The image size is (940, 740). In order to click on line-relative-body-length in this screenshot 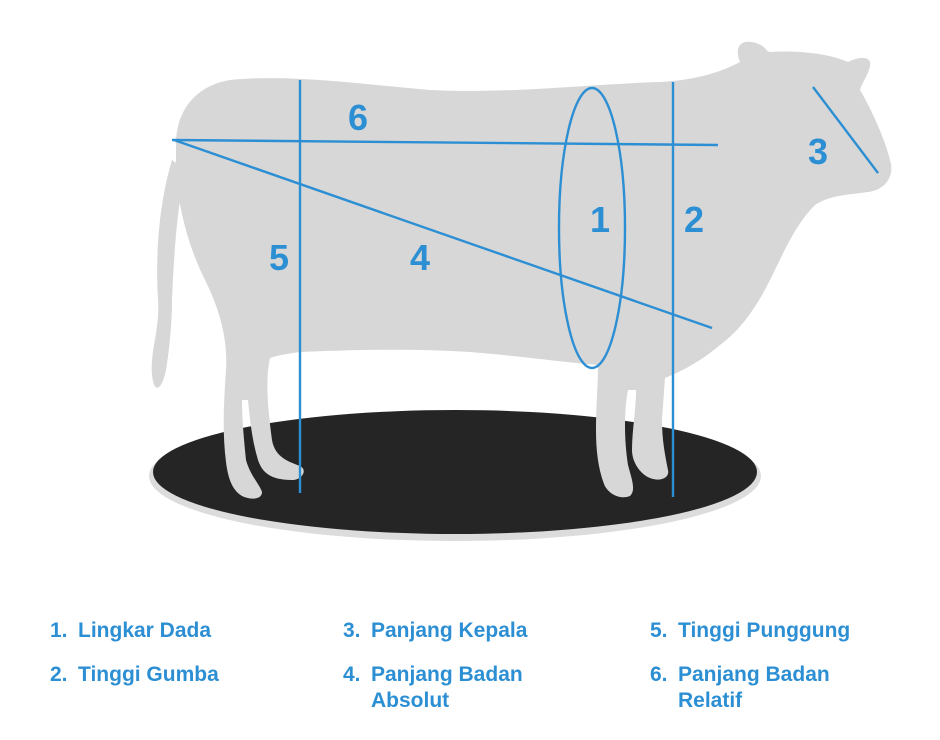, I will do `click(445, 142)`.